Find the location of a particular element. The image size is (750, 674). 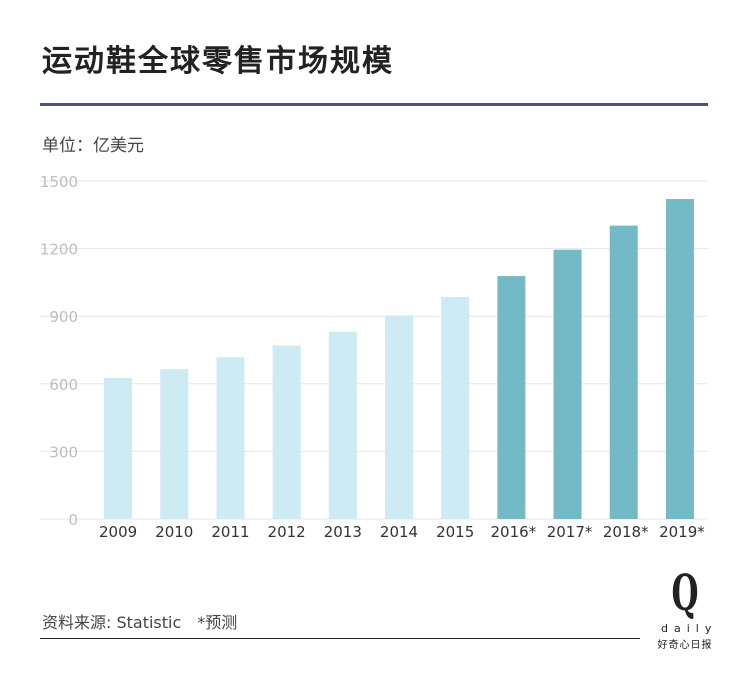

bar-2013 is located at coordinates (342, 425).